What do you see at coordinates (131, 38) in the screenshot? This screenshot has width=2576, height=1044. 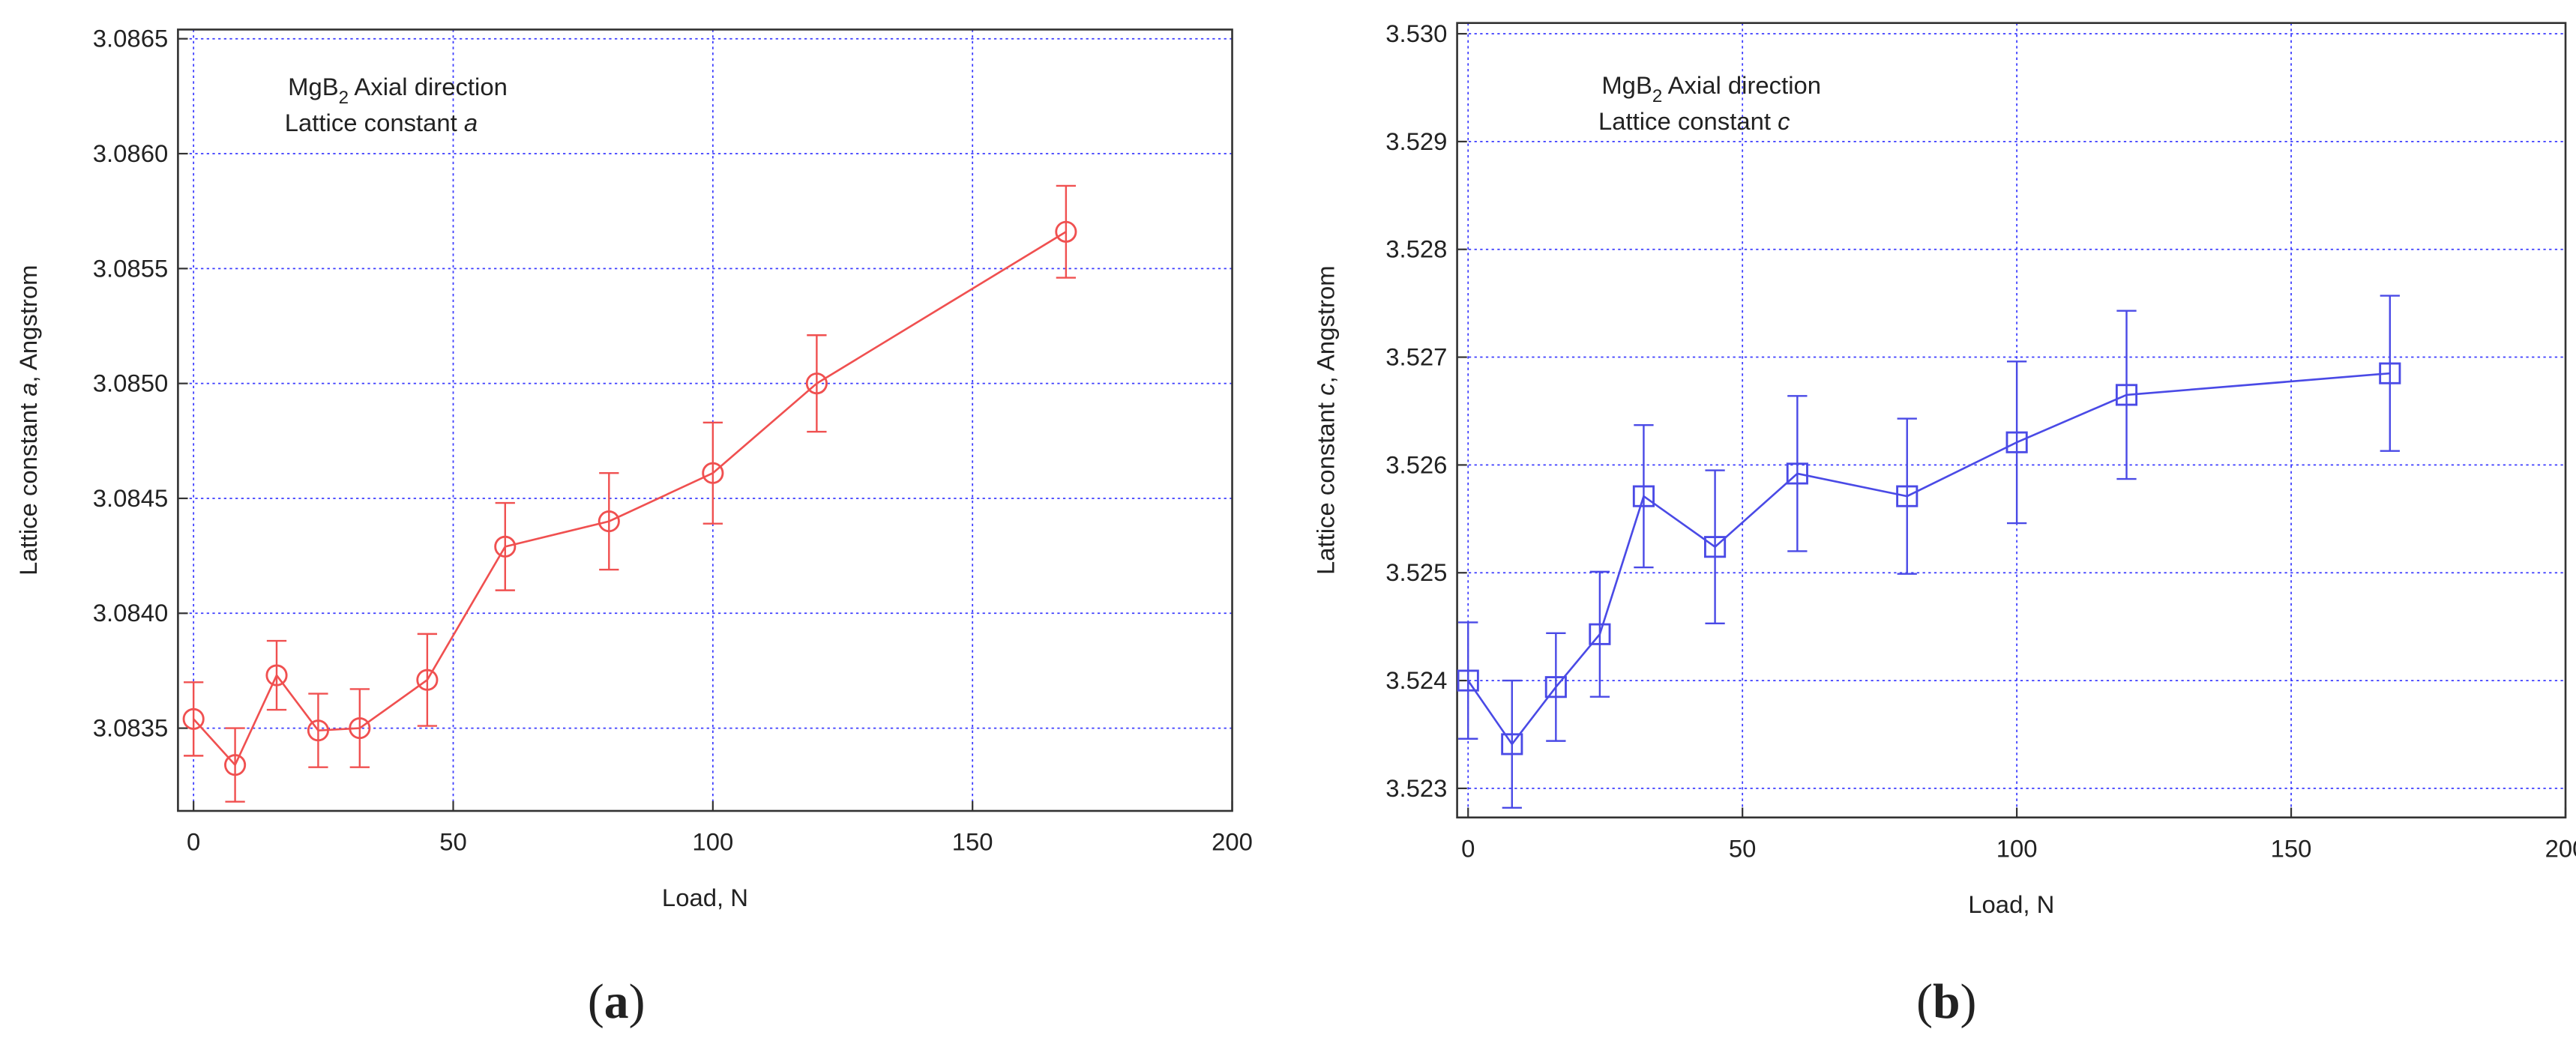 I see `y-tick-label: 3.0865` at bounding box center [131, 38].